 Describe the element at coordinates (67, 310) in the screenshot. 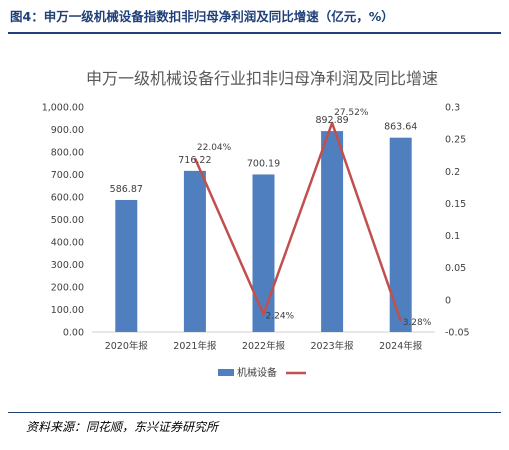

I see `left-tick-label: 100.00` at that location.